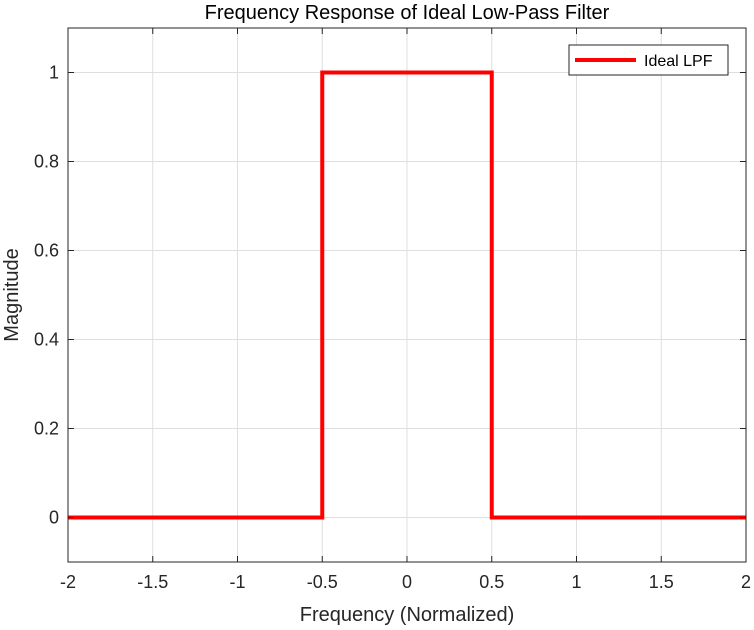 The height and width of the screenshot is (630, 754). Describe the element at coordinates (12, 294) in the screenshot. I see `y-axis-label: Magnitude` at that location.